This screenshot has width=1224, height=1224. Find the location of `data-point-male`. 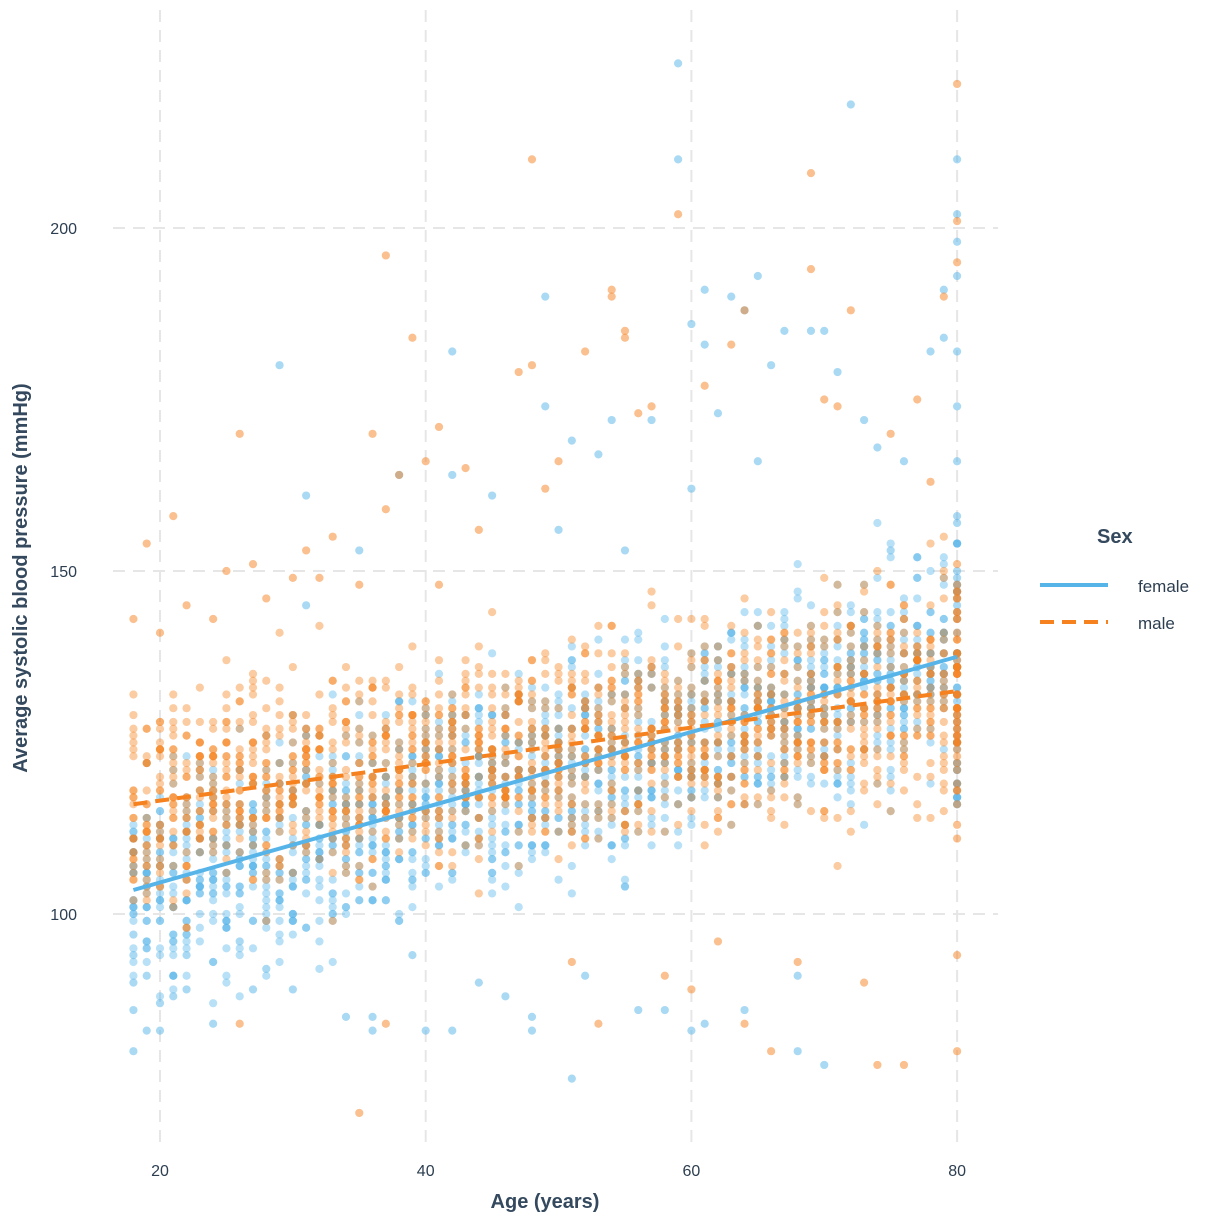

data-point-male is located at coordinates (146, 543).